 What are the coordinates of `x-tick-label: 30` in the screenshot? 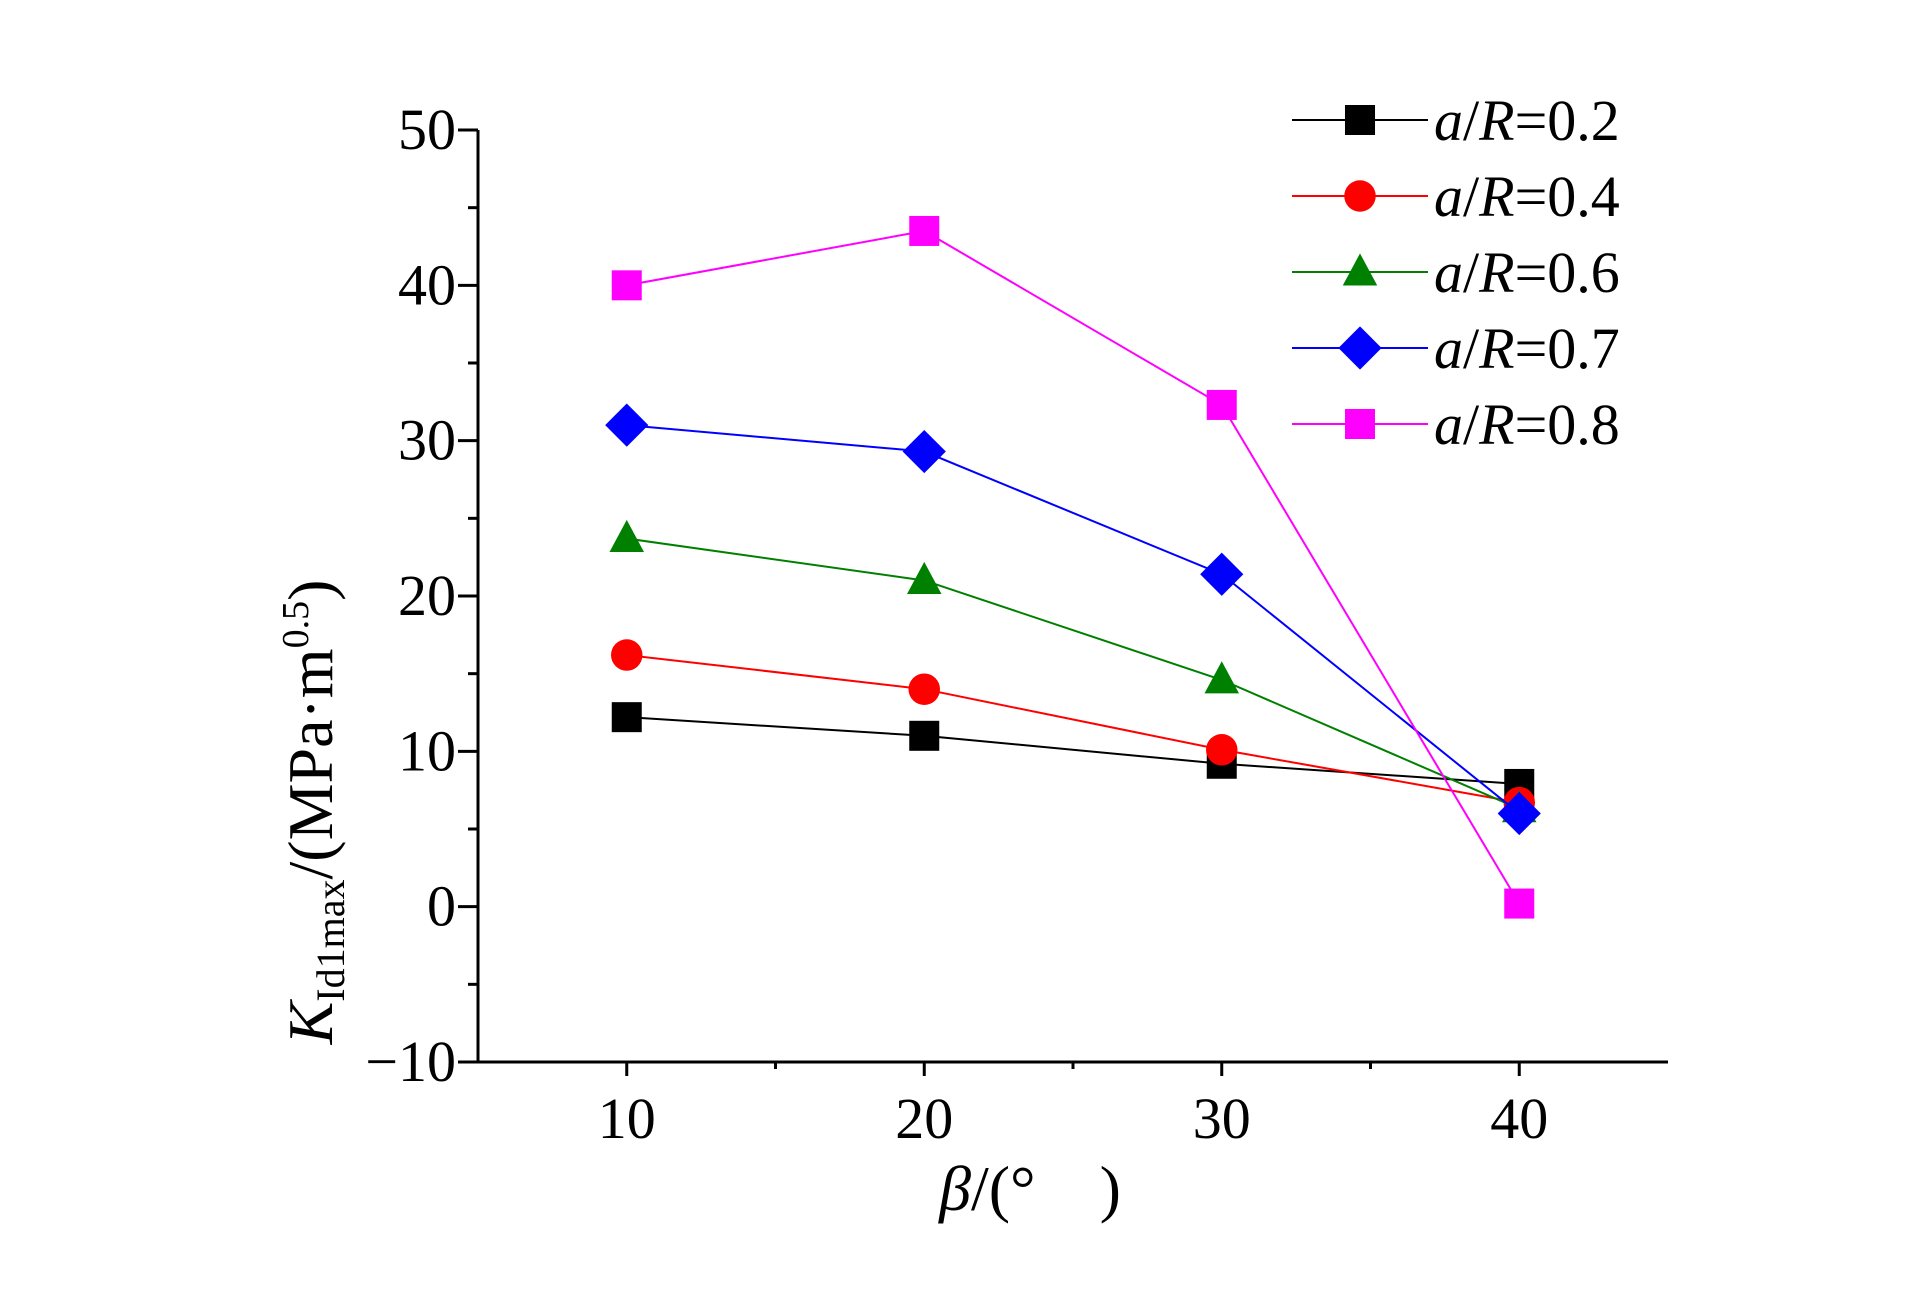 It's located at (1222, 1118).